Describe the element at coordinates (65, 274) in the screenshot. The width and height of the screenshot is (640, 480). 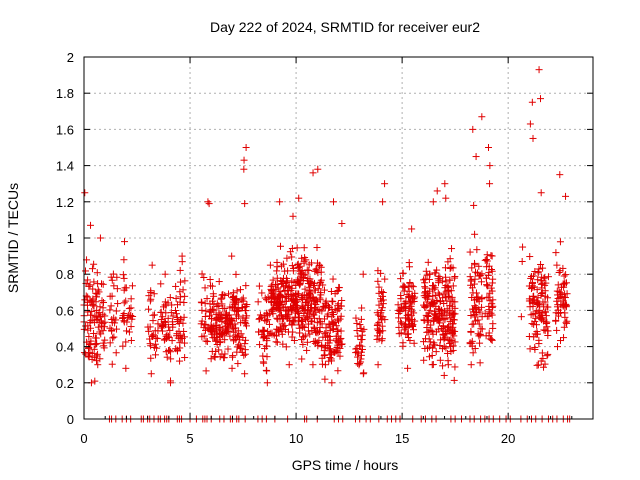
I see `y-tick-label: 0.8` at that location.